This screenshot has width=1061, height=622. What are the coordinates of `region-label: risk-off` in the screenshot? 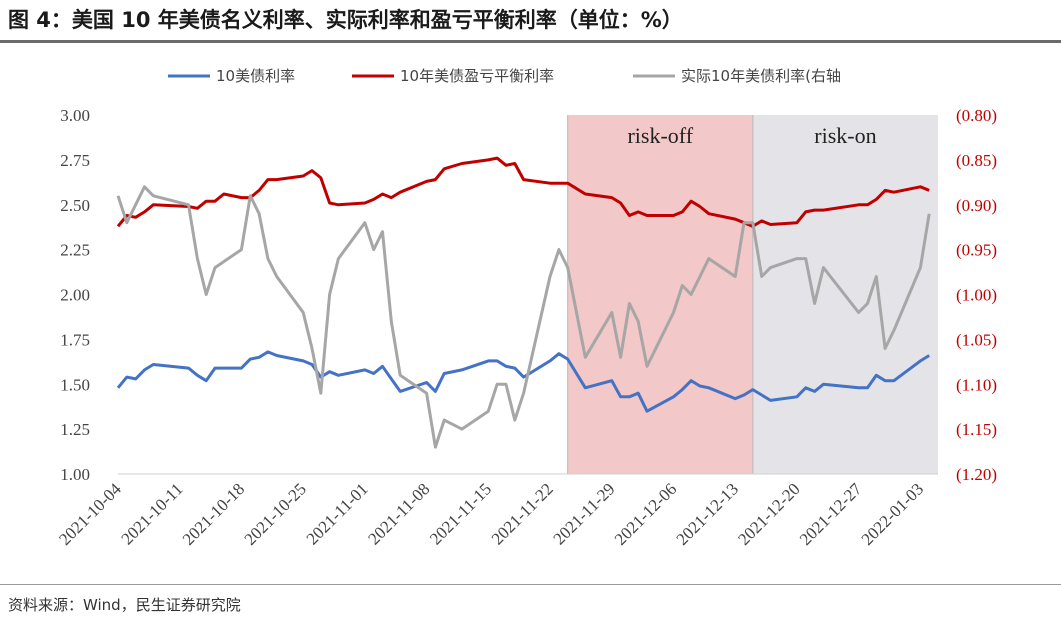 It's located at (660, 135).